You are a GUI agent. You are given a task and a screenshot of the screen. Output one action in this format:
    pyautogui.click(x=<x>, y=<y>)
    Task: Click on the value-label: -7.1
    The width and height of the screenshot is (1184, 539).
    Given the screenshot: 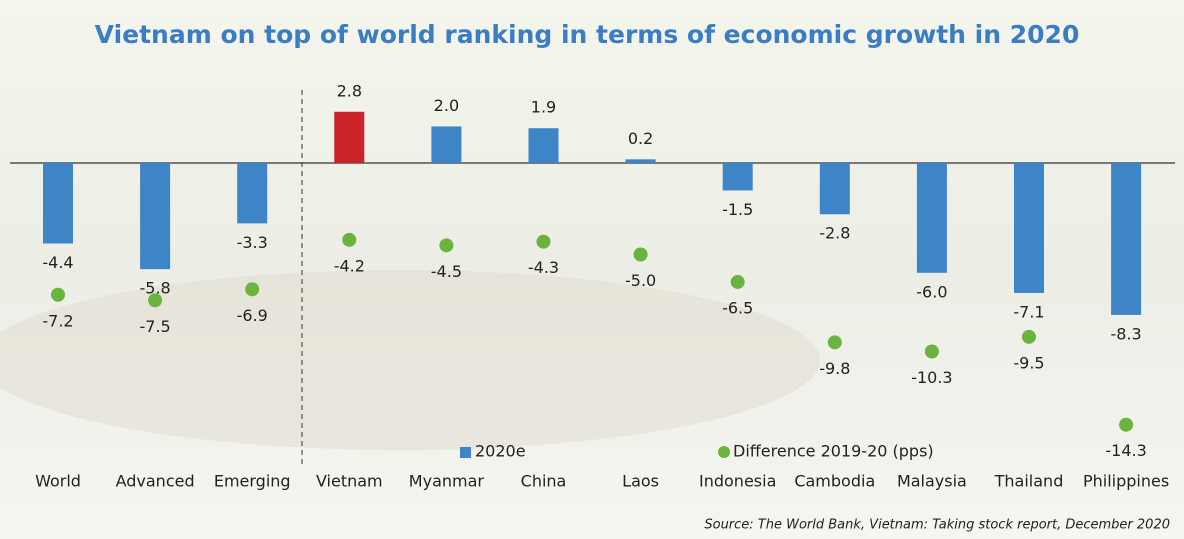 What is the action you would take?
    pyautogui.click(x=1028, y=311)
    